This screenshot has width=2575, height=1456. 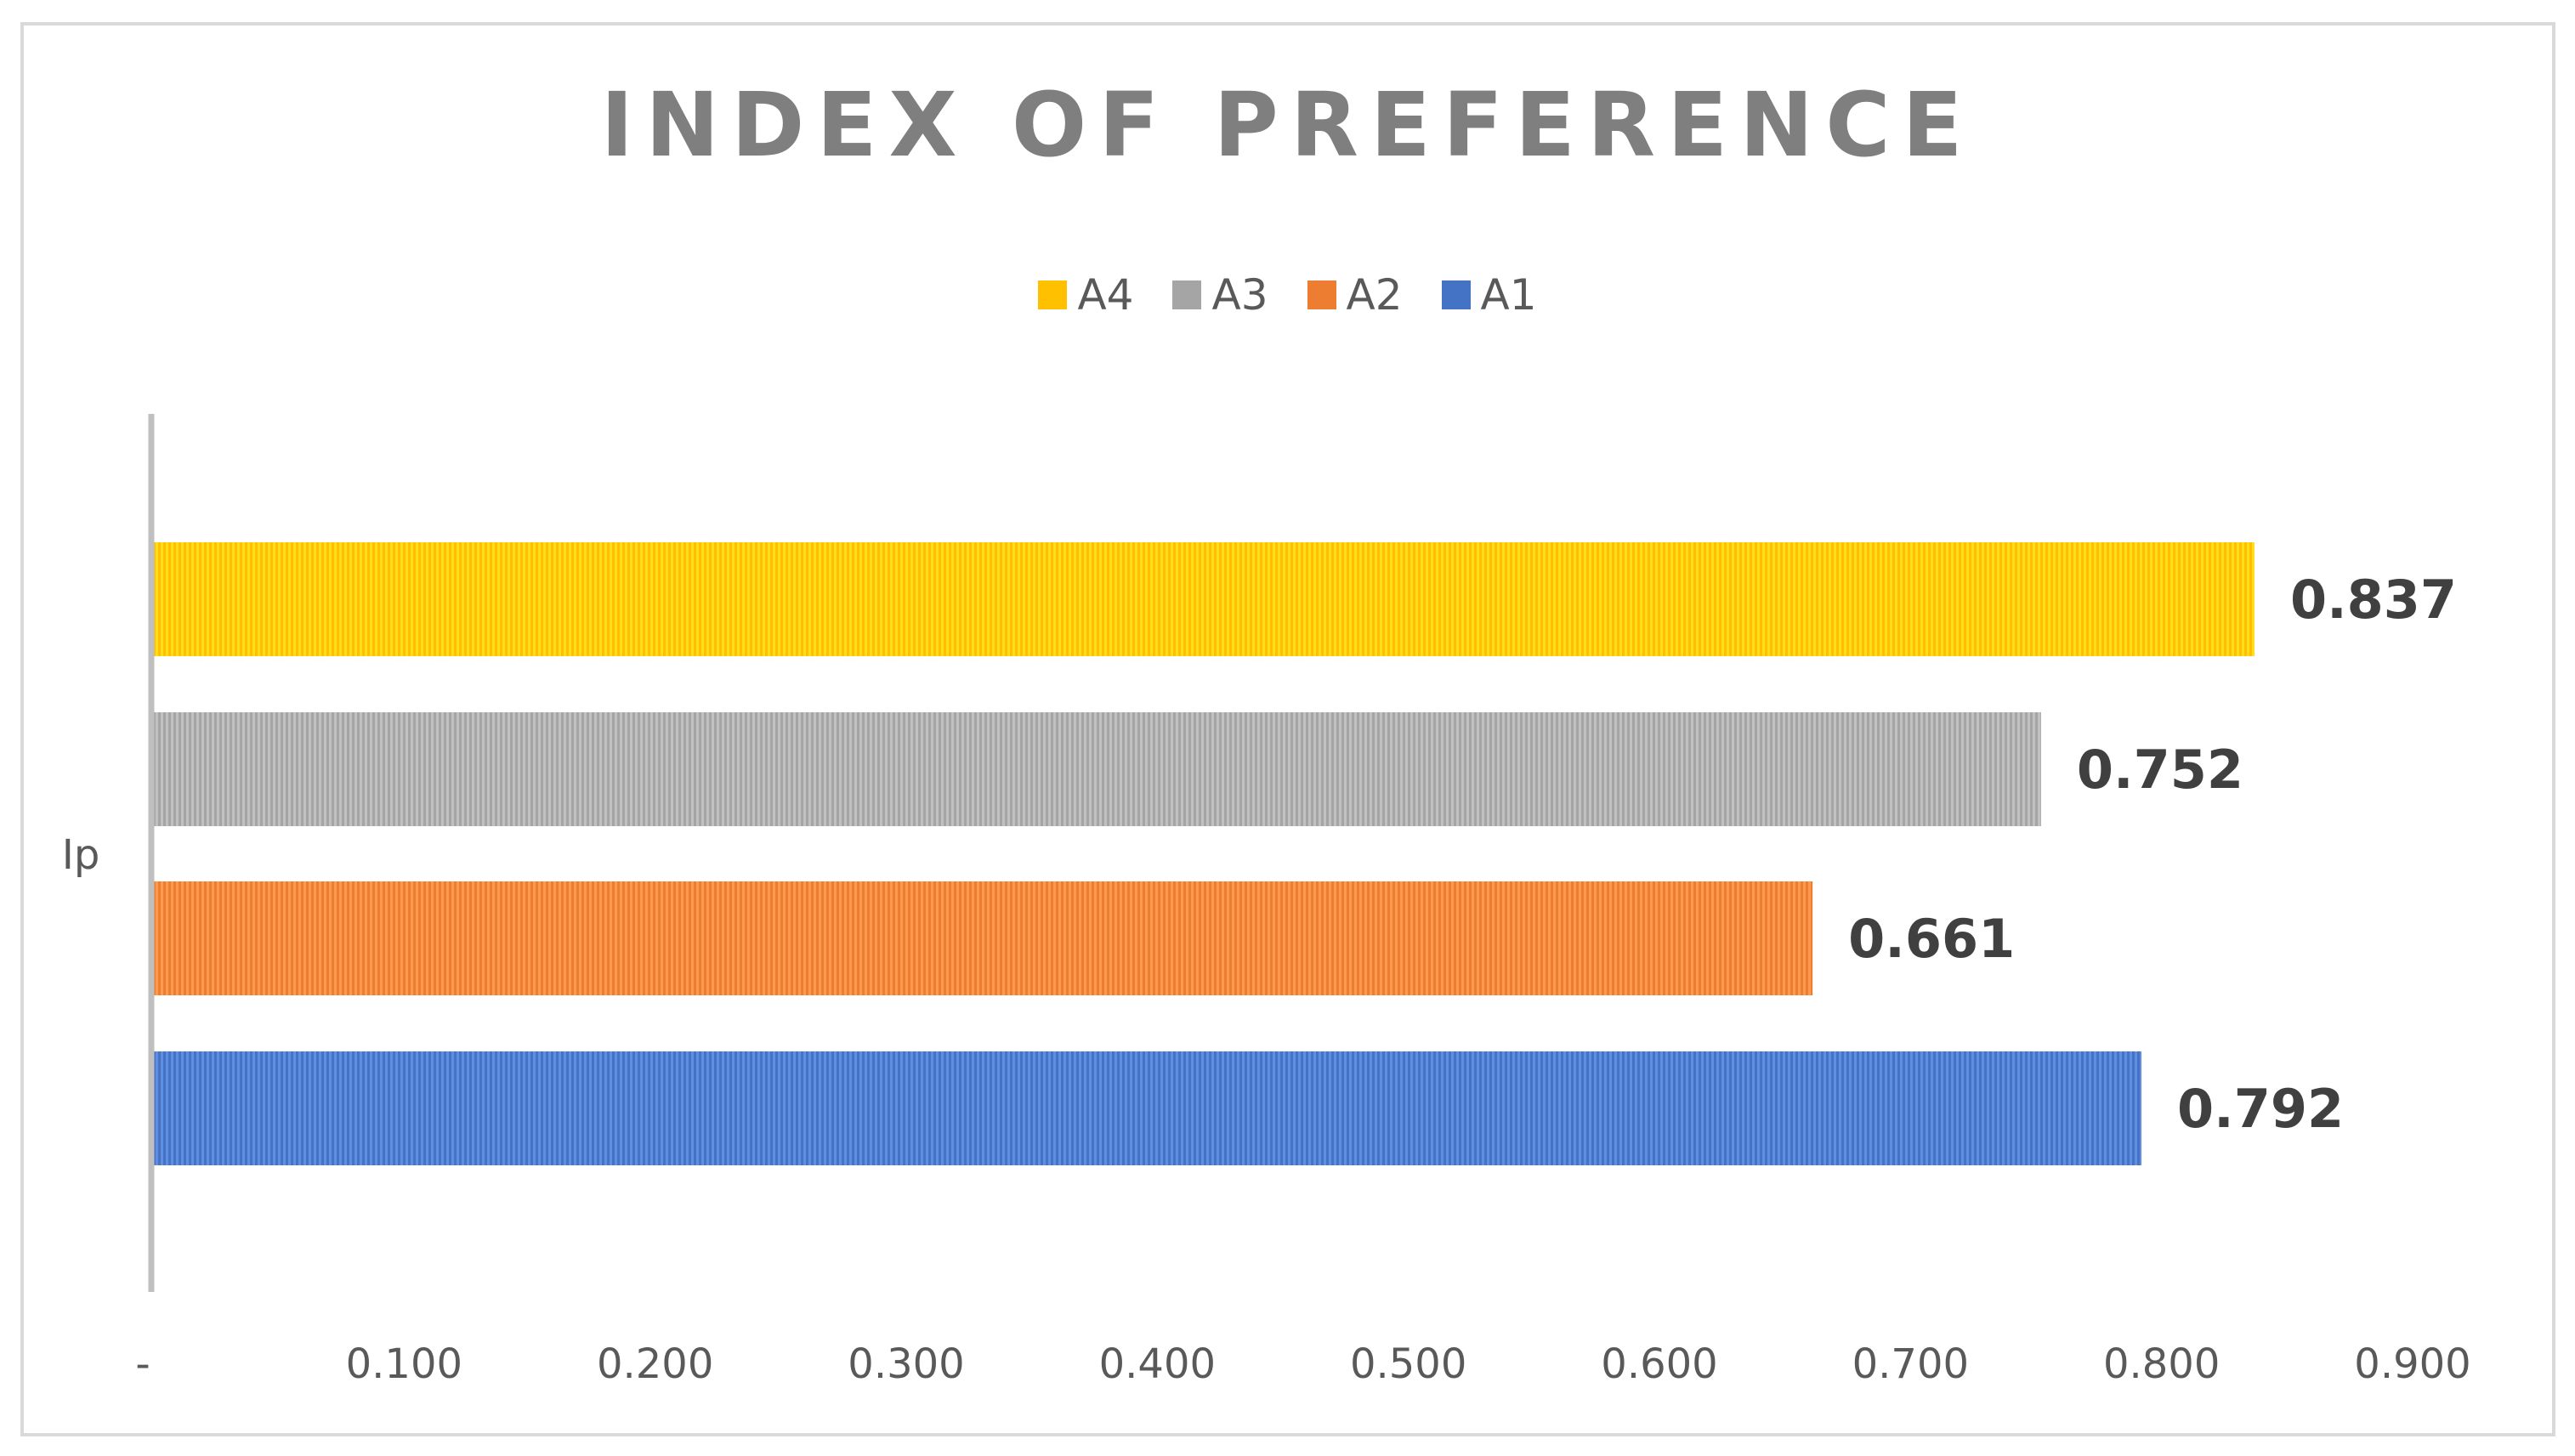 What do you see at coordinates (1931, 939) in the screenshot?
I see `data-label-a2: 0.661` at bounding box center [1931, 939].